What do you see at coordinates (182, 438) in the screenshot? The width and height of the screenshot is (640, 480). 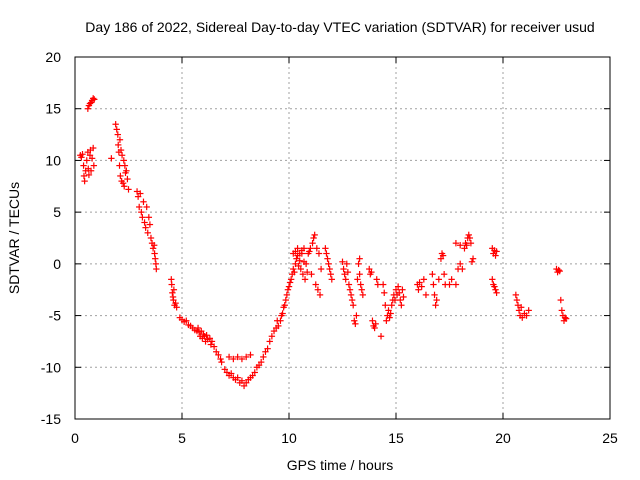 I see `x-tick-label: 5` at bounding box center [182, 438].